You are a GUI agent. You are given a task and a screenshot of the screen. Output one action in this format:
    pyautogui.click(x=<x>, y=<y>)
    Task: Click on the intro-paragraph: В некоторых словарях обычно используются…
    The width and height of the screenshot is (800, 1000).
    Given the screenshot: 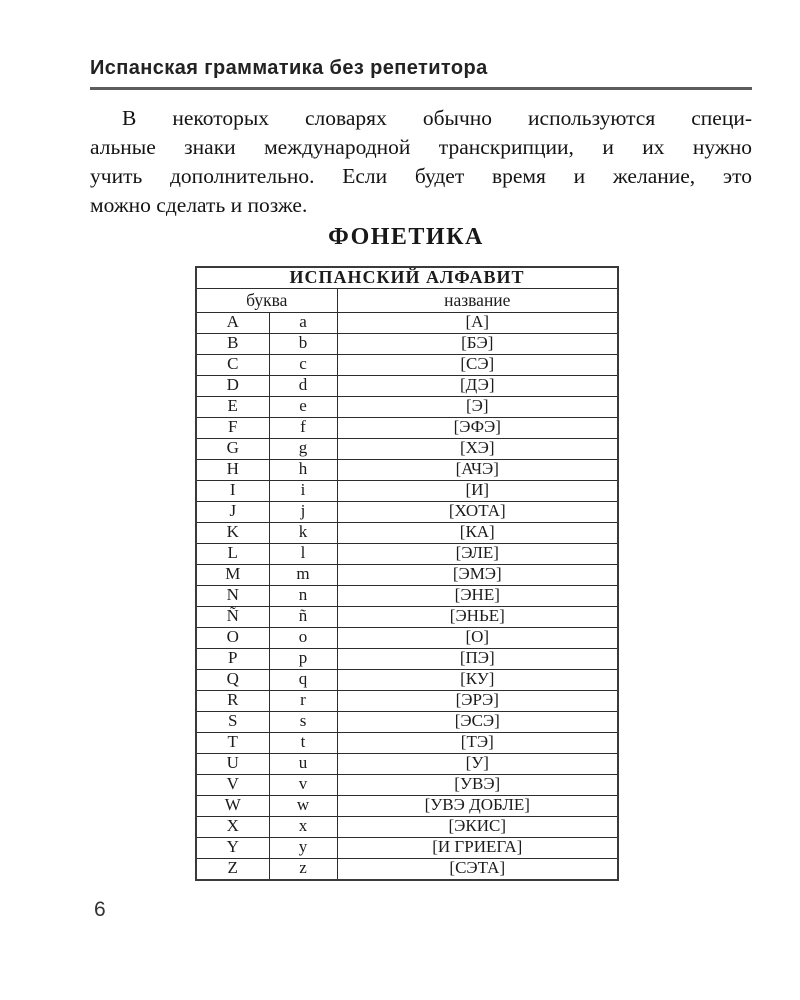 What is the action you would take?
    pyautogui.click(x=421, y=162)
    